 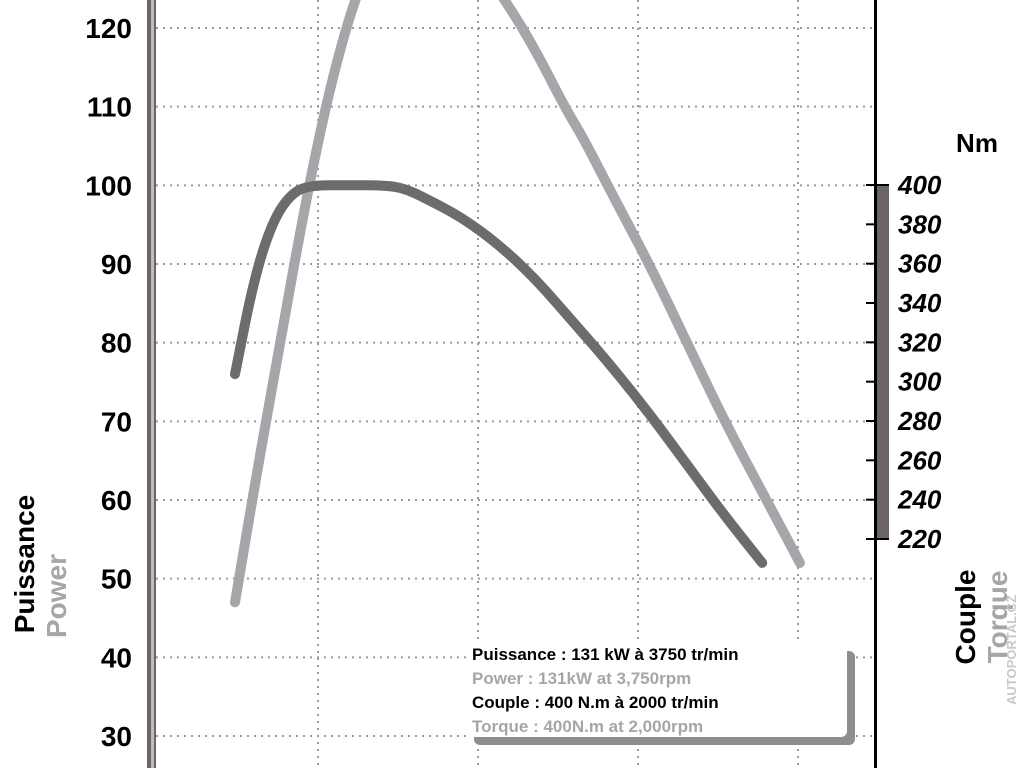 I want to click on left-tick-label: 120, so click(x=108, y=28).